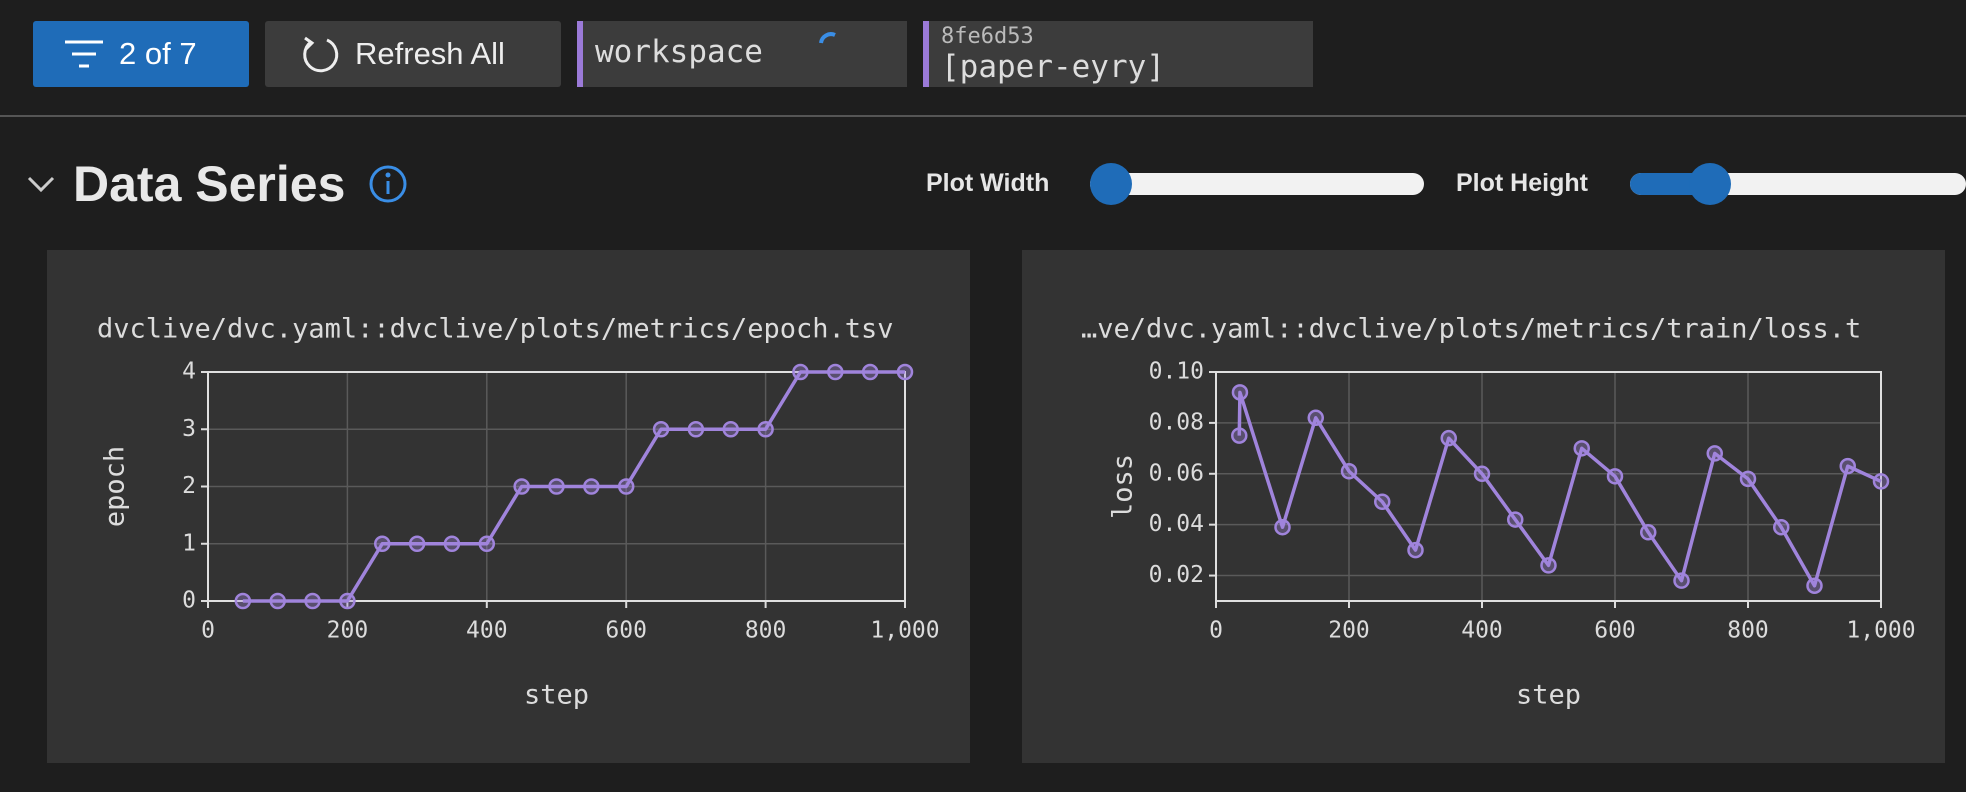 The image size is (1966, 792). What do you see at coordinates (1123, 486) in the screenshot?
I see `y-axis-label: loss` at bounding box center [1123, 486].